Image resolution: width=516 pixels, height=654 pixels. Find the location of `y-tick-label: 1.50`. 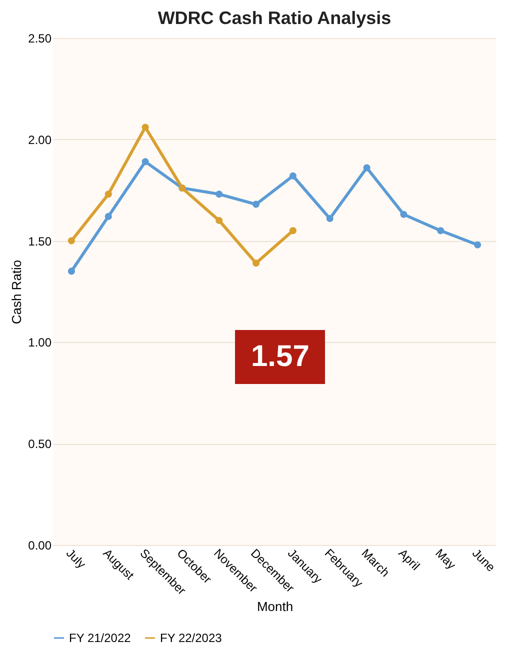

y-tick-label: 1.50 is located at coordinates (40, 241).